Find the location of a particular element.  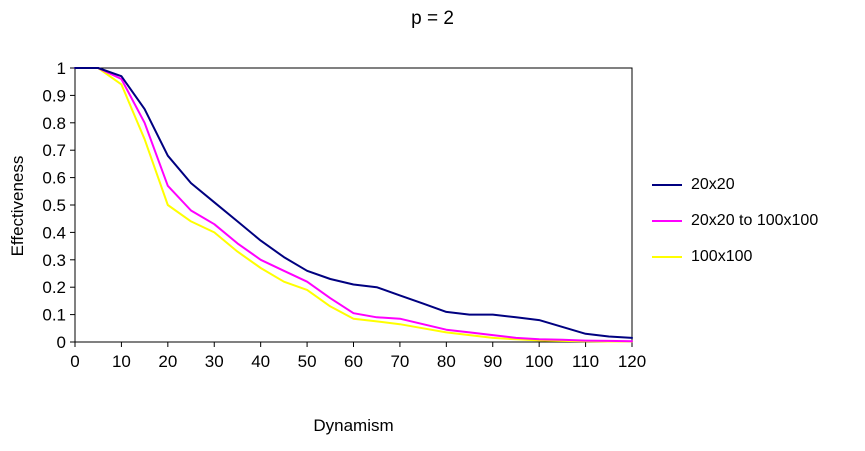

legend-item-20x20: 20x20 is located at coordinates (735, 185).